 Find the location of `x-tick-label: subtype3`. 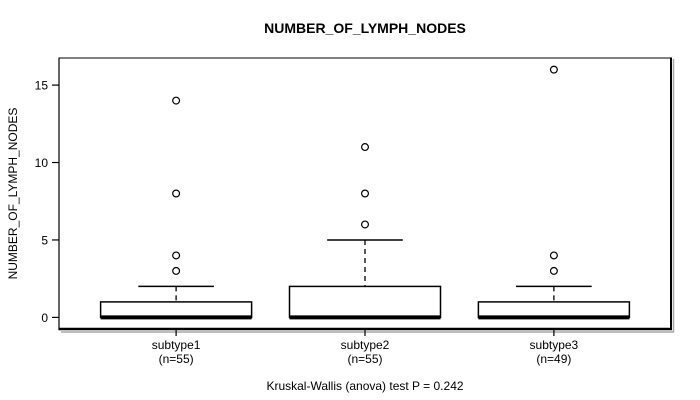

x-tick-label: subtype3 is located at coordinates (554, 345).